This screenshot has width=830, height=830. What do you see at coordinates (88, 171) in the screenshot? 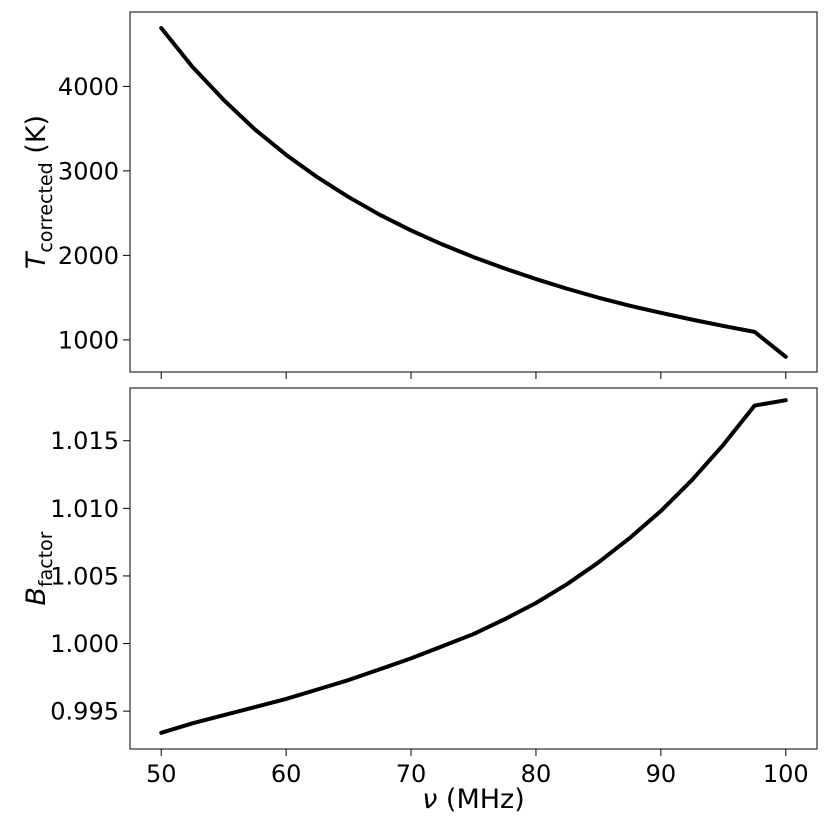
I see `top-ytick-label: 3000` at bounding box center [88, 171].